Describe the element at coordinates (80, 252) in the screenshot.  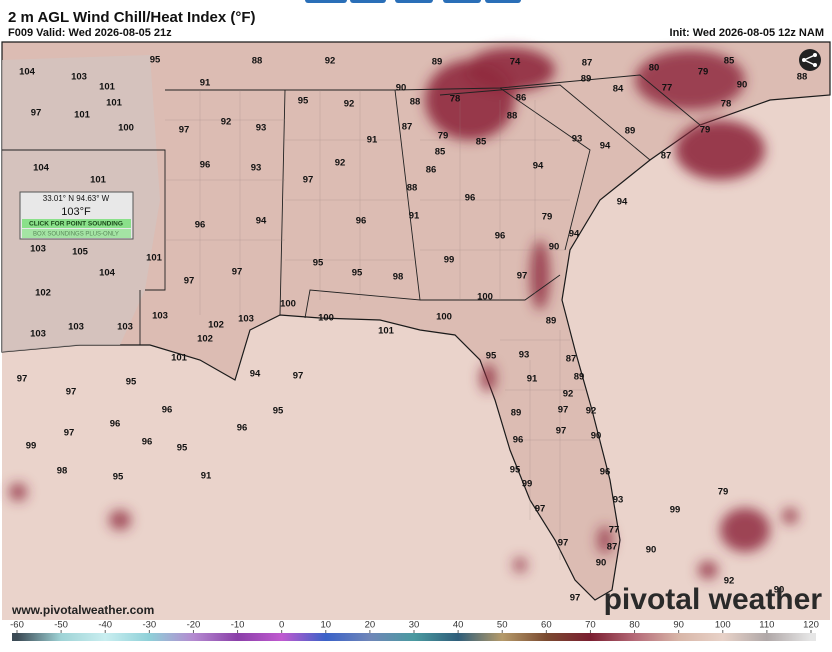
I see `station-value: 105` at that location.